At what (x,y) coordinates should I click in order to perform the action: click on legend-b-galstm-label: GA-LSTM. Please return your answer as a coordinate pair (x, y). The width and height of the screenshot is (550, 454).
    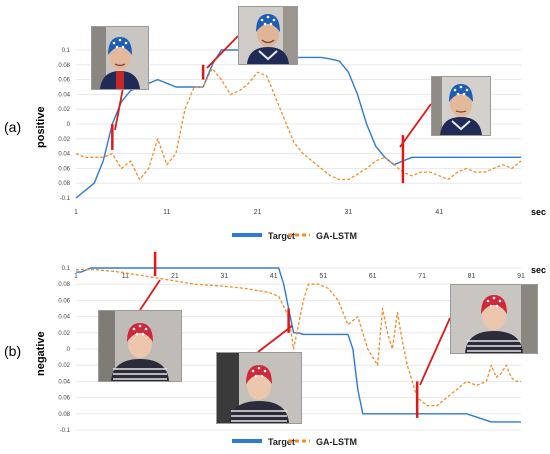
    Looking at the image, I should click on (336, 442).